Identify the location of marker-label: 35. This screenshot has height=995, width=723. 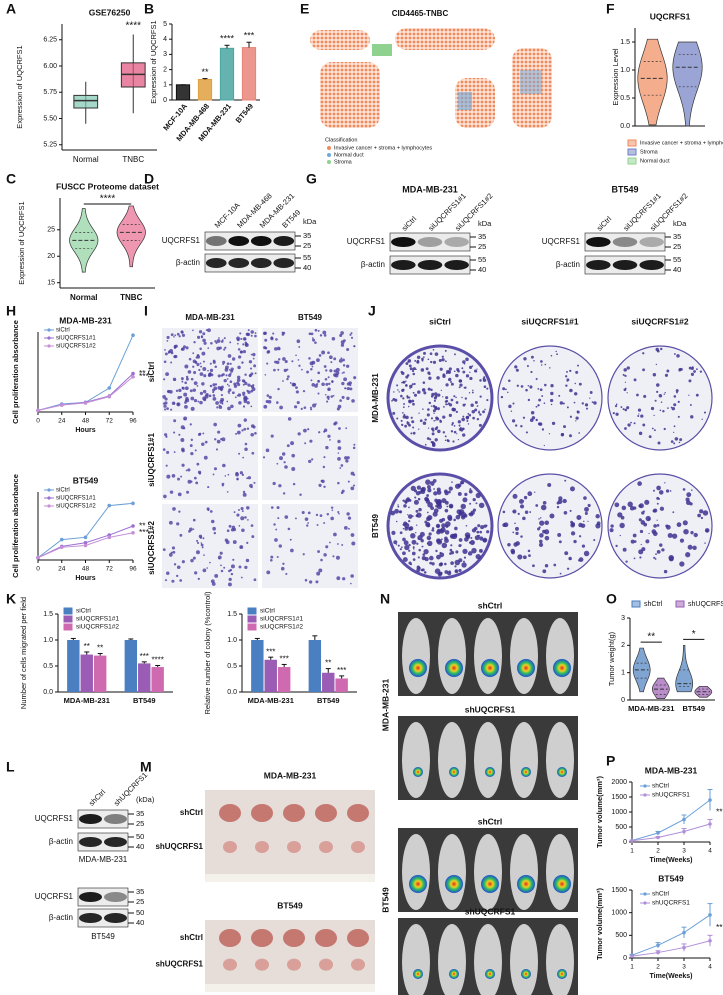
(482, 236).